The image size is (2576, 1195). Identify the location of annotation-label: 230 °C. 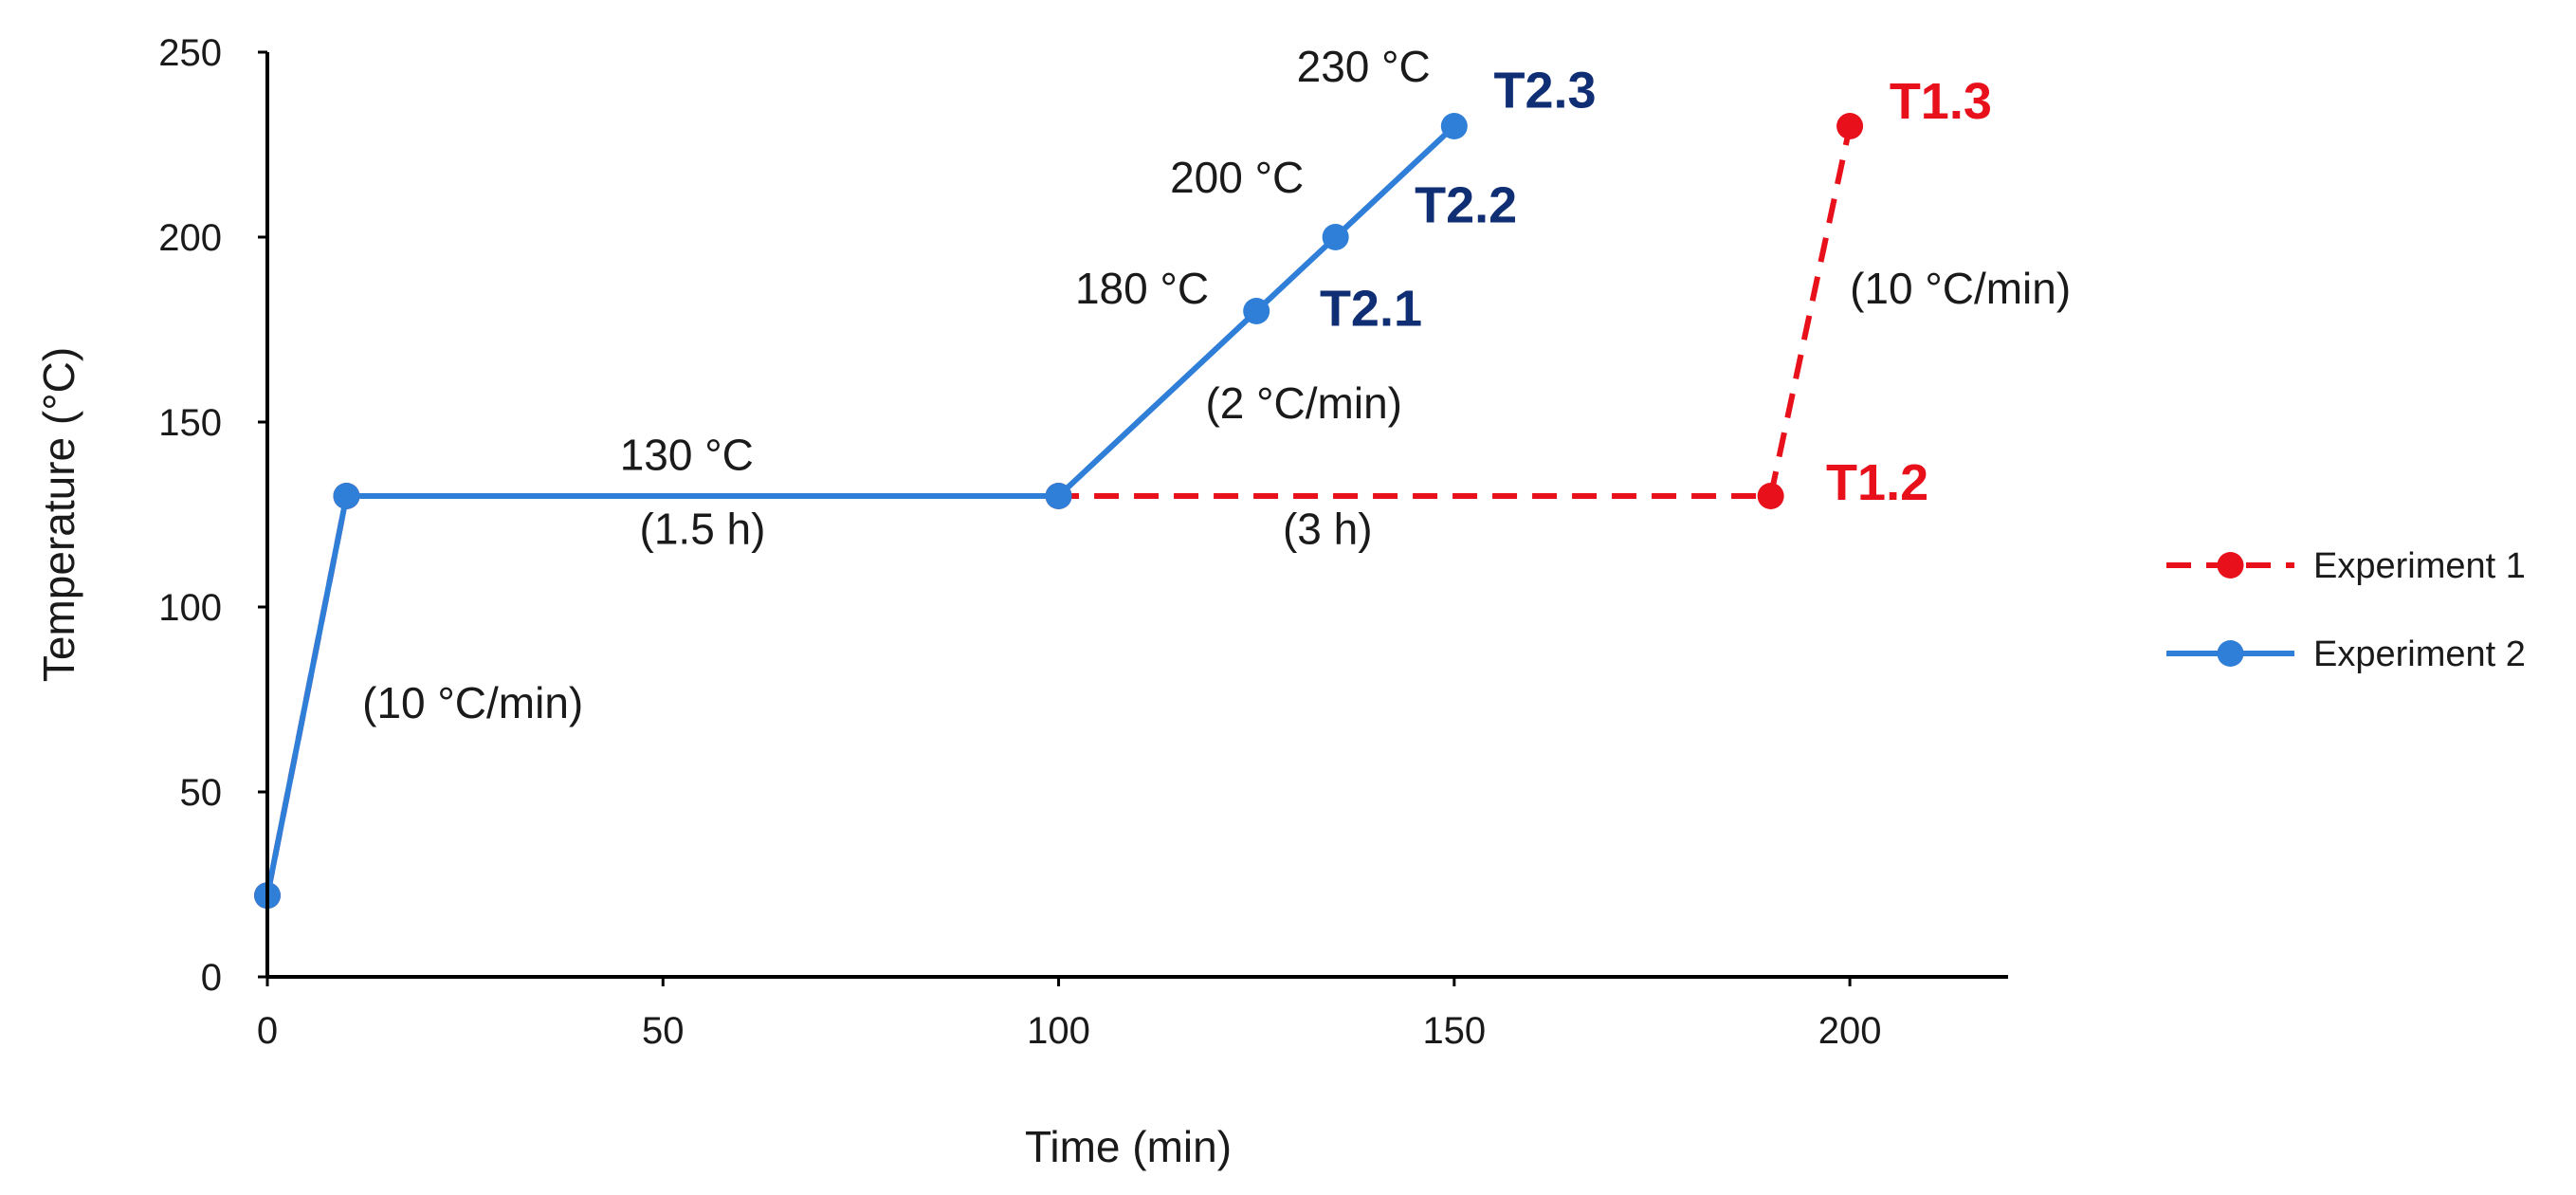
(1364, 66).